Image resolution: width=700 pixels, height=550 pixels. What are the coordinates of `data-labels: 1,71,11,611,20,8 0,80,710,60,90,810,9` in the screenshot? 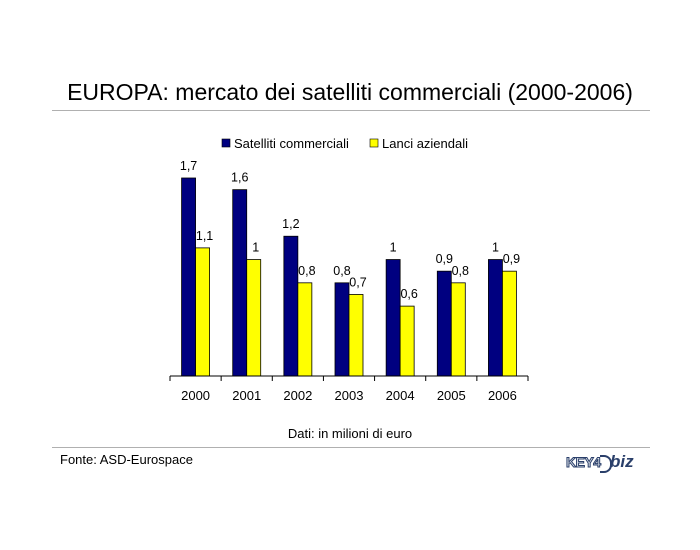 It's located at (350, 230).